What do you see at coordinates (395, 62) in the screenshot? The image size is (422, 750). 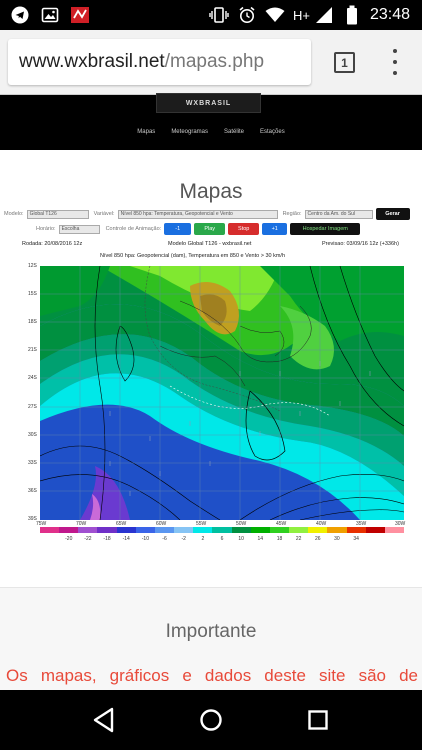 I see `browser-menu-button` at bounding box center [395, 62].